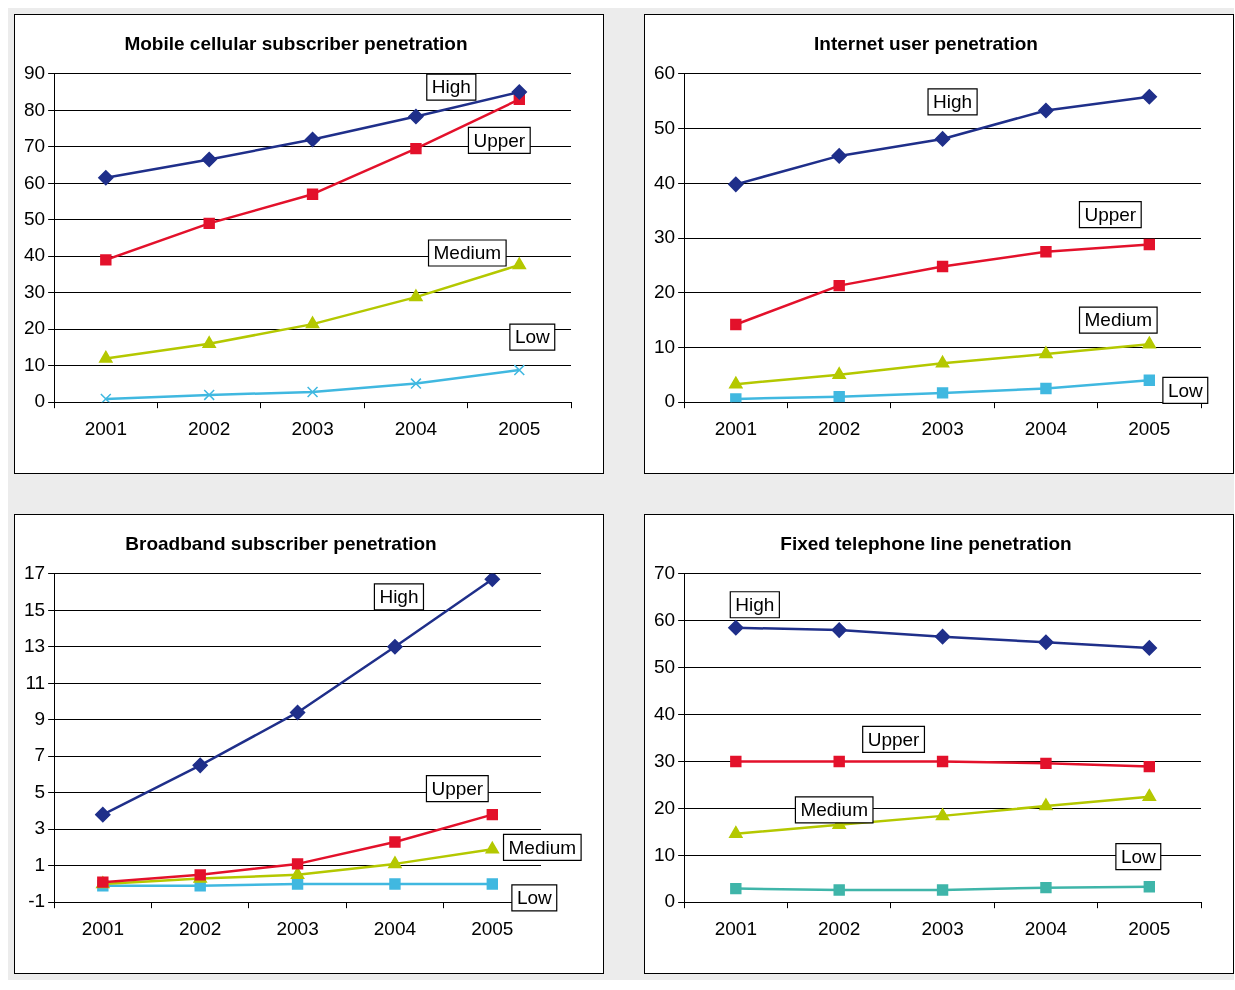  I want to click on chart-title: Fixed telephone line penetration, so click(926, 543).